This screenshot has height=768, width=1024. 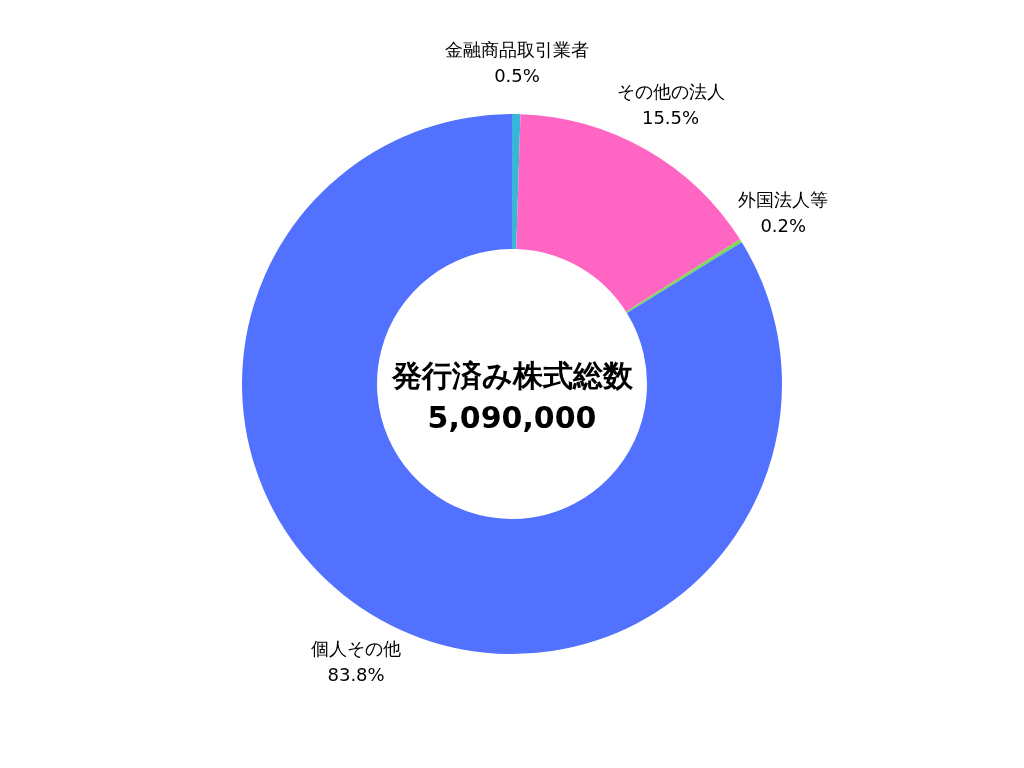 I want to click on data-label: 15.5%, so click(x=670, y=117).